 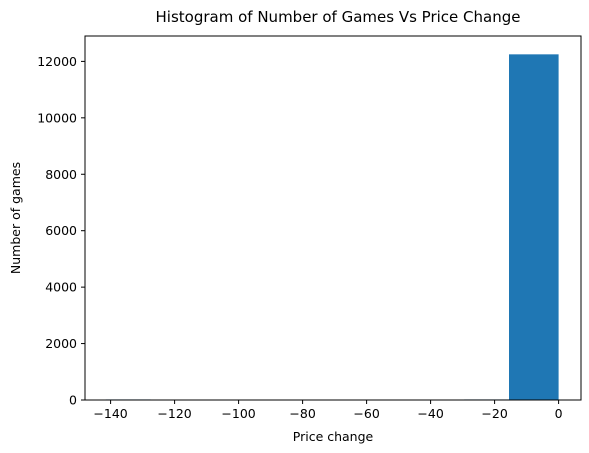 I want to click on x-tick-label-0: −140, so click(x=110, y=413).